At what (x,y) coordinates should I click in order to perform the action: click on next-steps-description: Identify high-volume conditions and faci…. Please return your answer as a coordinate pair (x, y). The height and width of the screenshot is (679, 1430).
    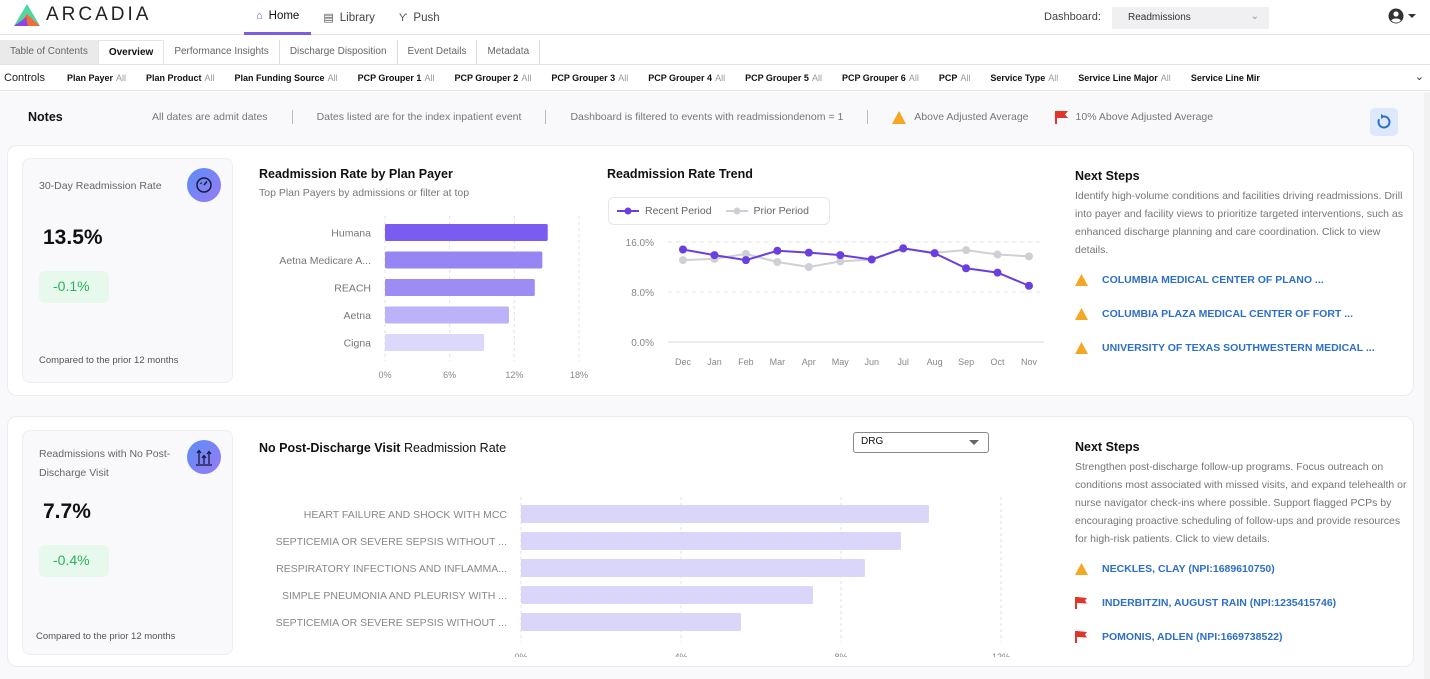
    Looking at the image, I should click on (1239, 223).